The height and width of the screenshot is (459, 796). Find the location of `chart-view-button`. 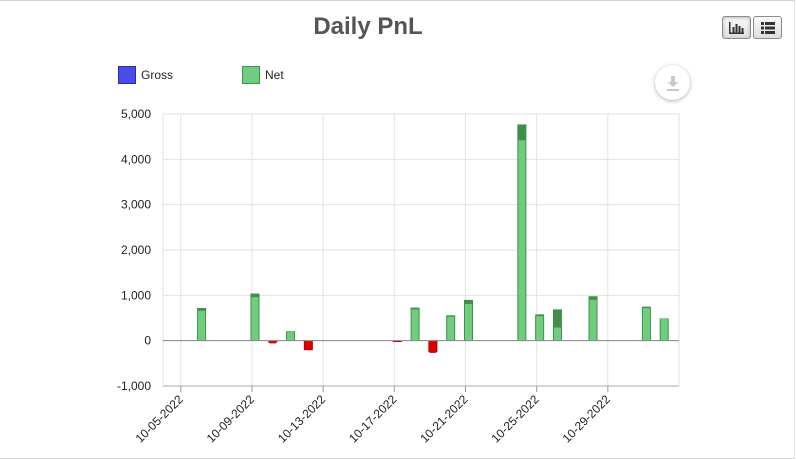

chart-view-button is located at coordinates (736, 27).